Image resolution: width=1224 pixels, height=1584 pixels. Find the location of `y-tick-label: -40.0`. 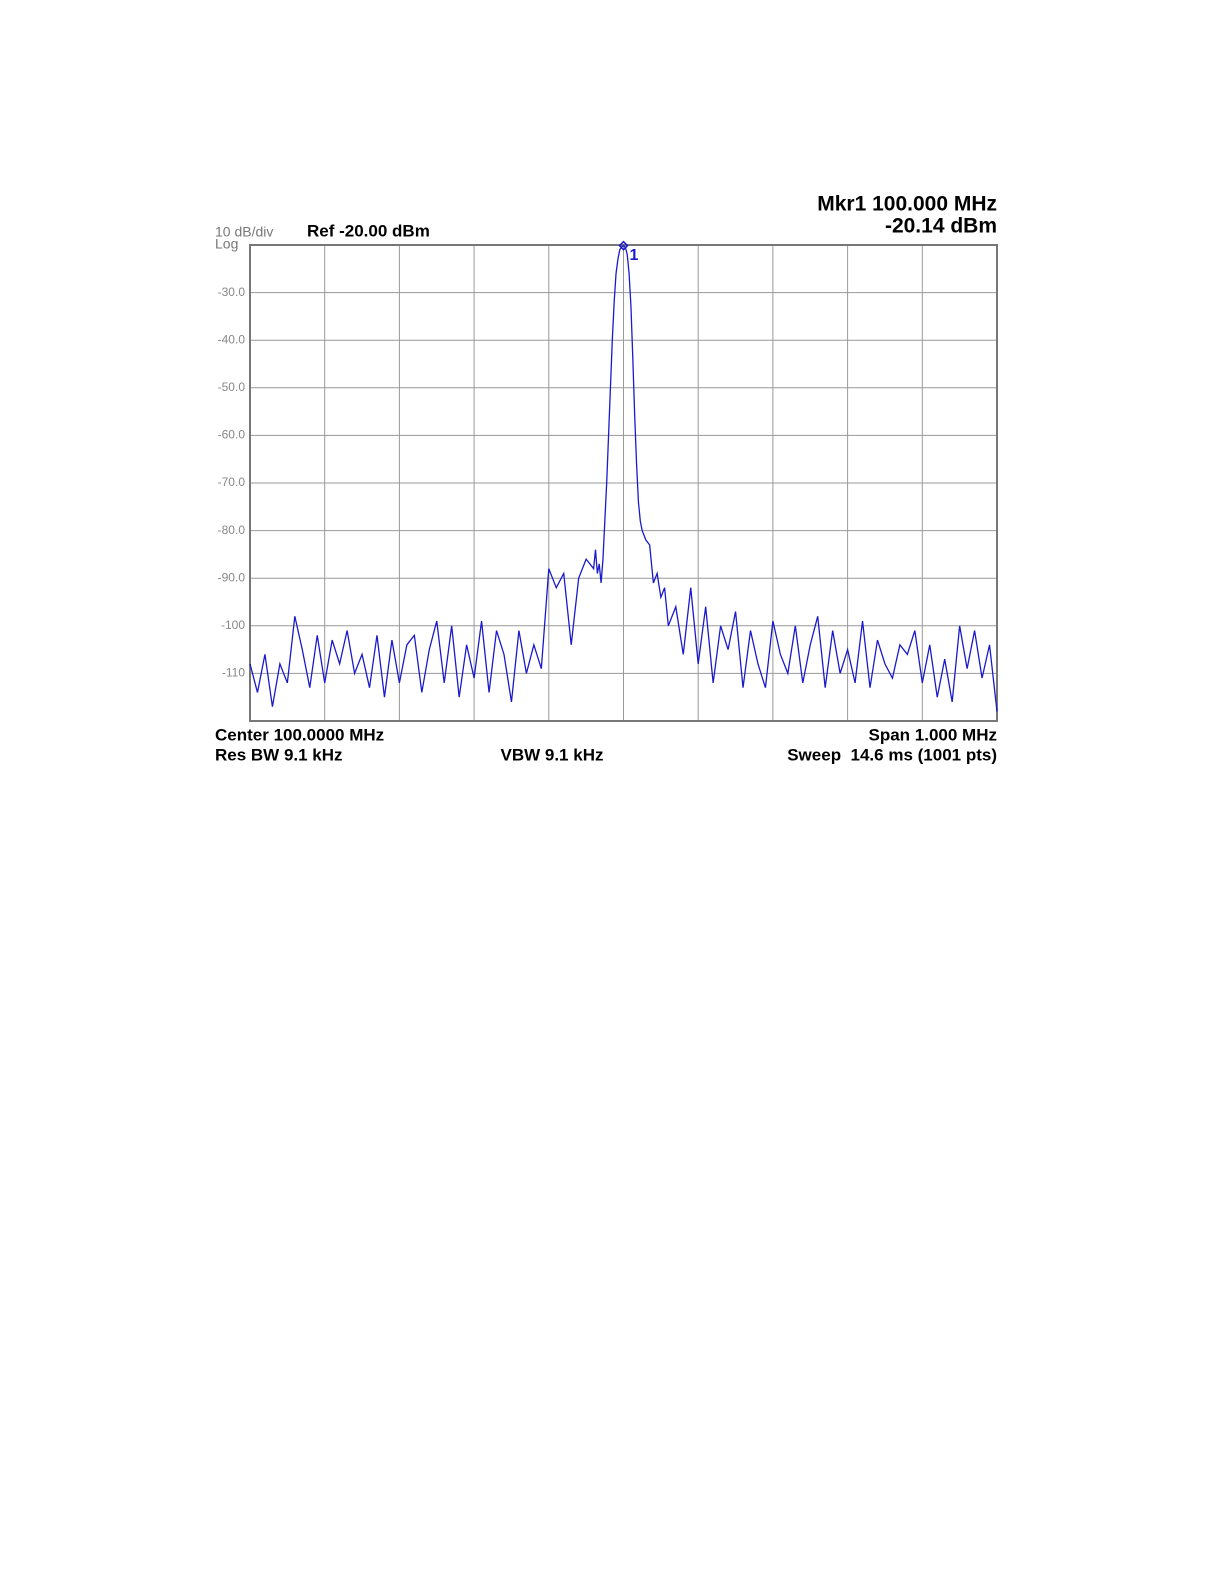

y-tick-label: -40.0 is located at coordinates (232, 339).